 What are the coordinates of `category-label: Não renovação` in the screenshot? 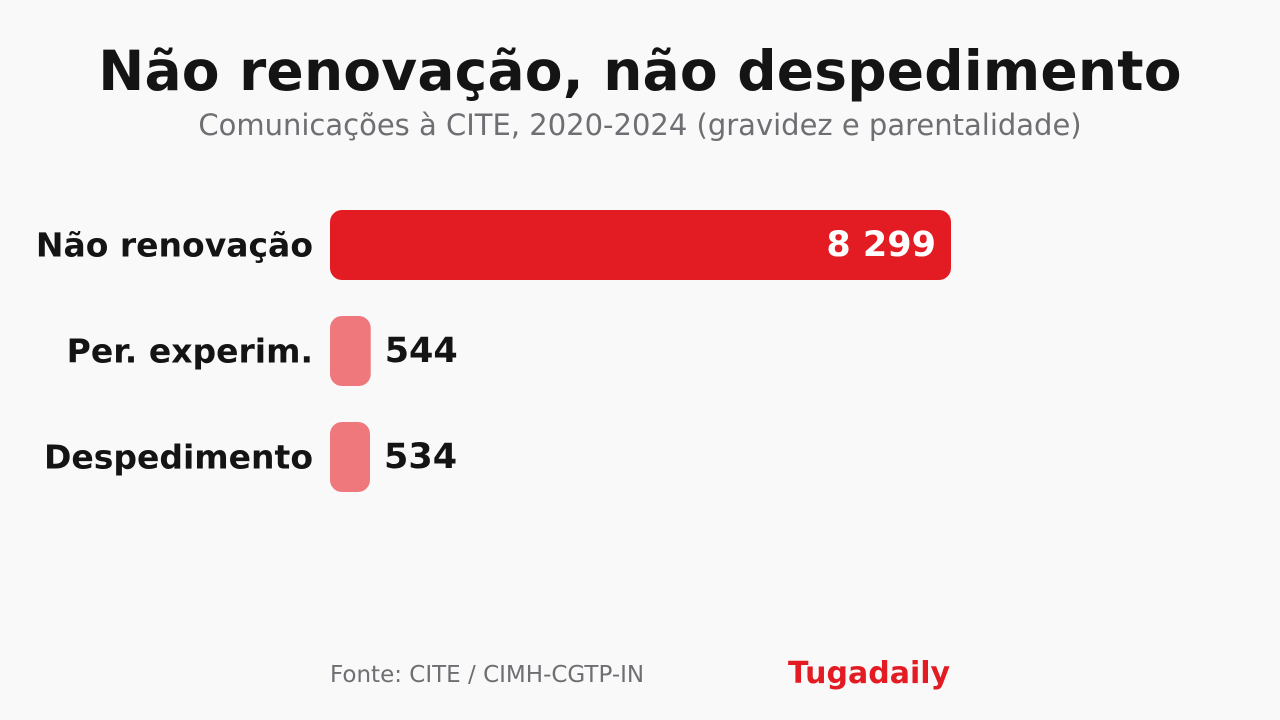 It's located at (174, 245).